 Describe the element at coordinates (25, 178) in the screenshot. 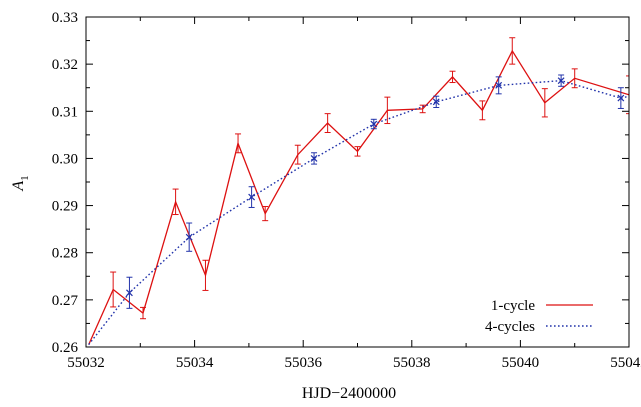

I see `y-axis-label-sub: 1` at that location.